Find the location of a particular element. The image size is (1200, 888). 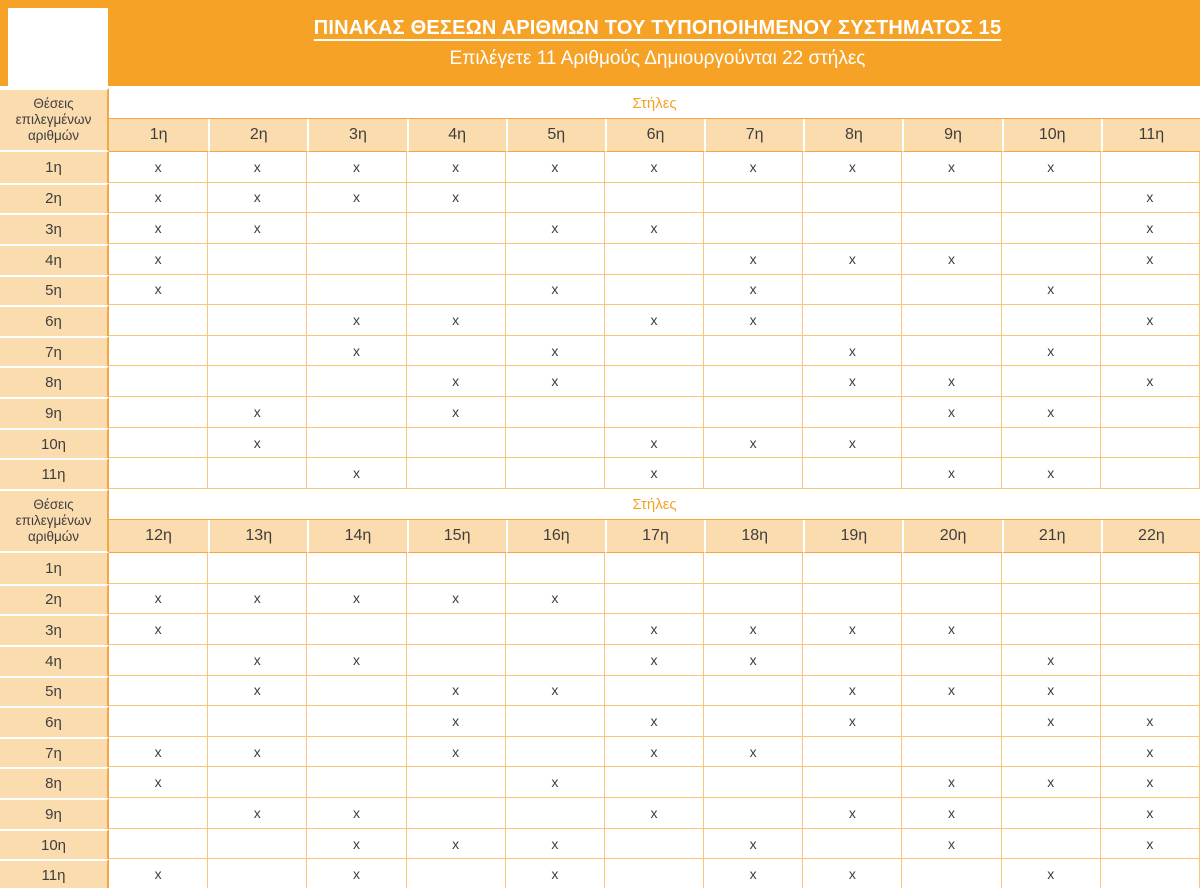

column-header-10η: 10η is located at coordinates (1051, 135).